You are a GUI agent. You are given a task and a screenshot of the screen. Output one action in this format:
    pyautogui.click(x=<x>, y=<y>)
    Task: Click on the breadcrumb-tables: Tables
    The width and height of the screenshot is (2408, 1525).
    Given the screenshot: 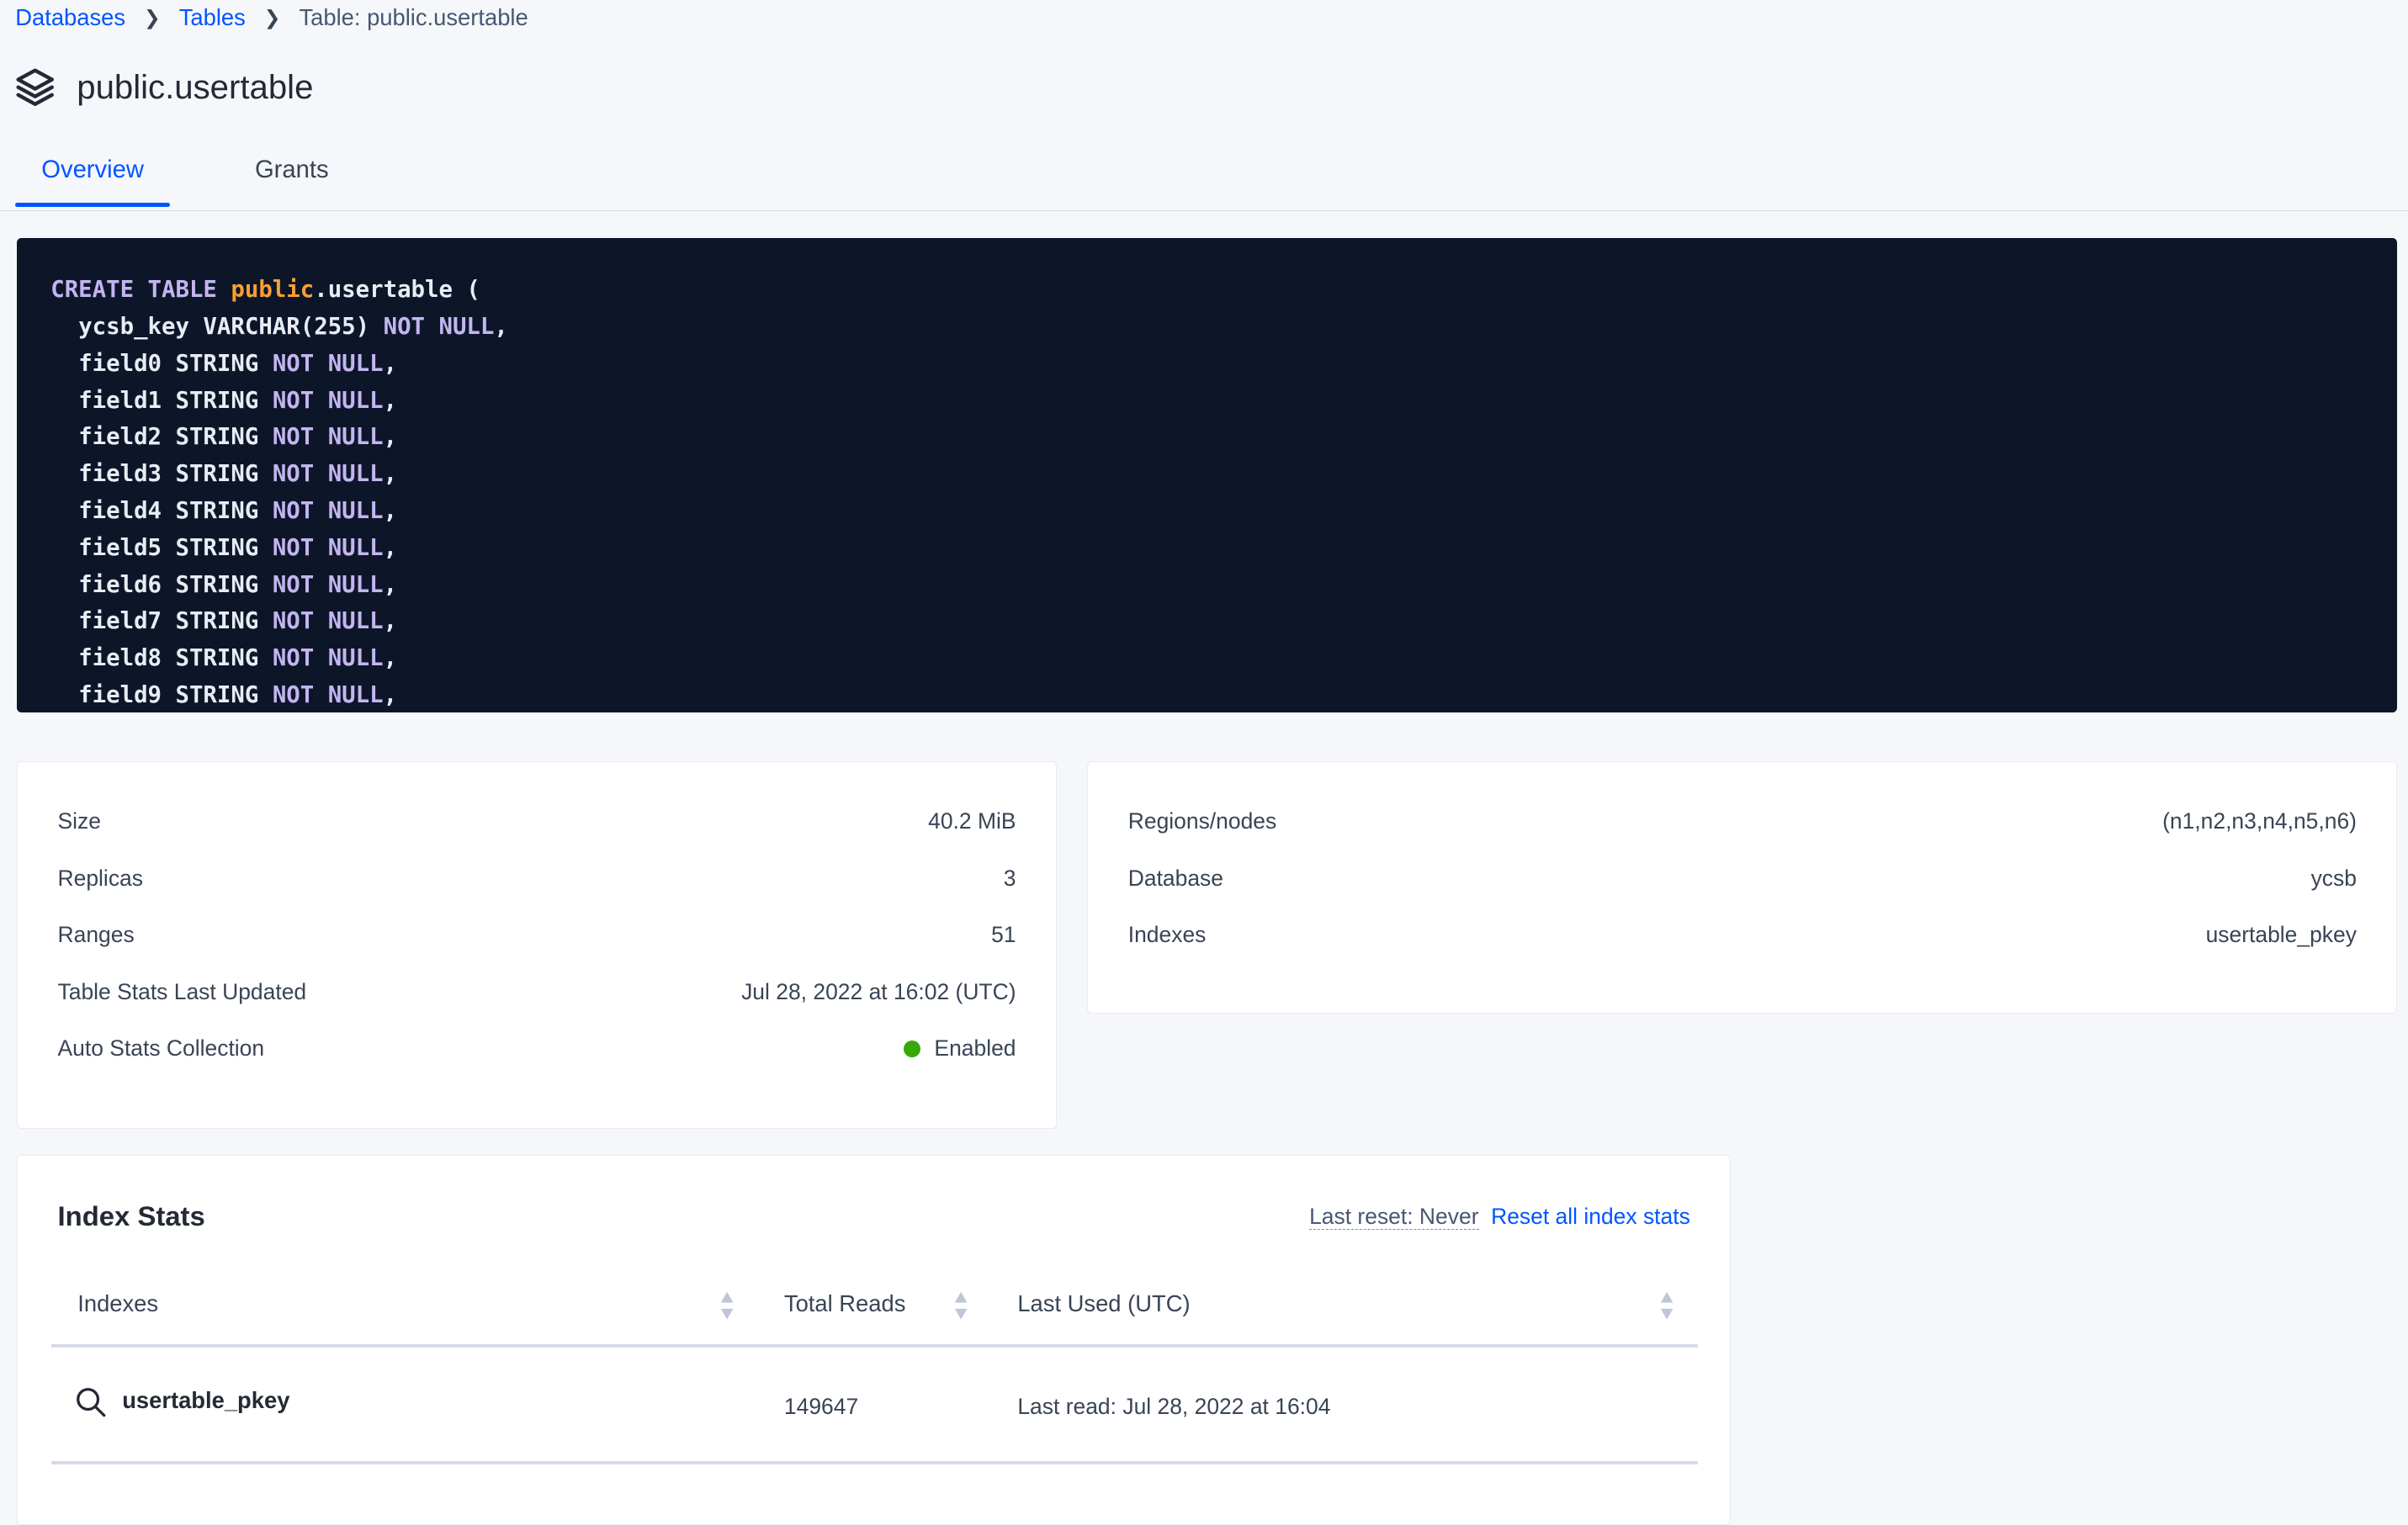 What is the action you would take?
    pyautogui.click(x=212, y=17)
    